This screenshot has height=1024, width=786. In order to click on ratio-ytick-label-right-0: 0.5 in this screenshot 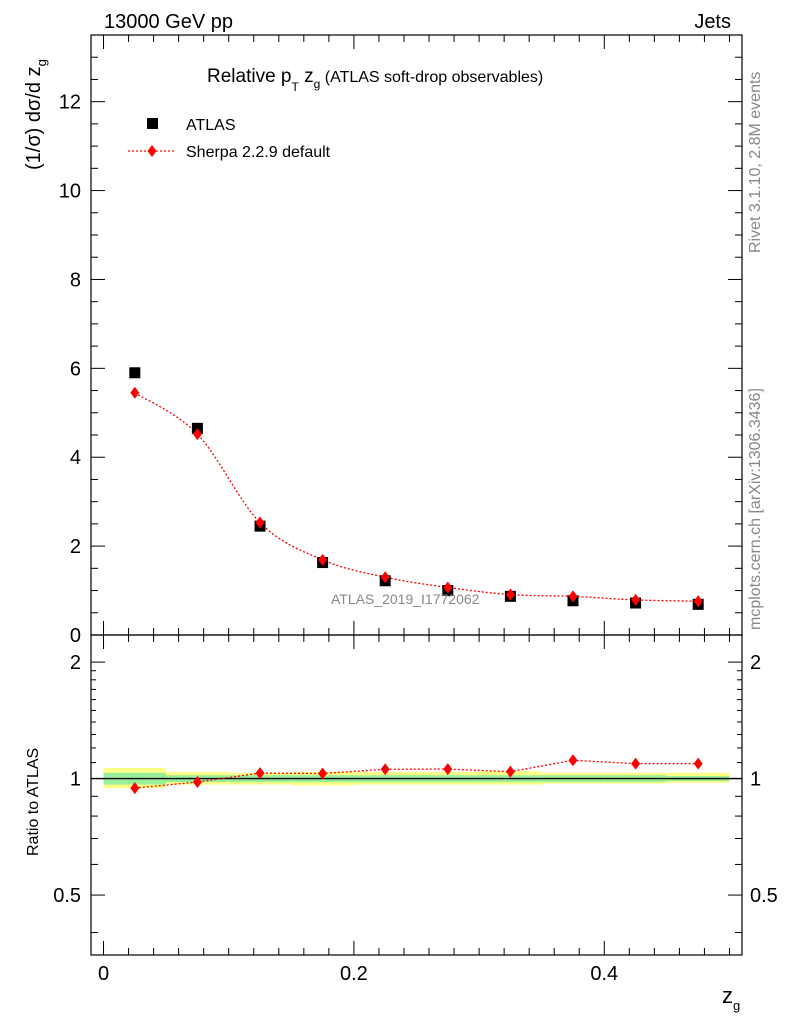, I will do `click(764, 896)`.